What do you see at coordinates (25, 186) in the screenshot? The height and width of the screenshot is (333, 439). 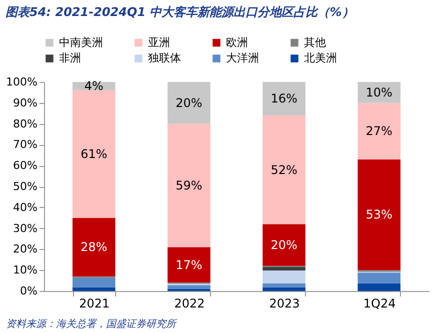 I see `y-tick-label: 50%` at bounding box center [25, 186].